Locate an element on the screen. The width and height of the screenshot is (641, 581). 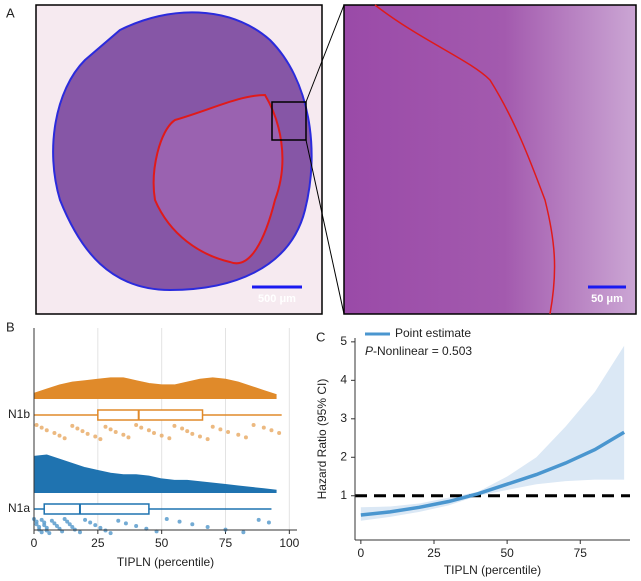
annotation: P-Nonlinear = 0.503 is located at coordinates (418, 351).